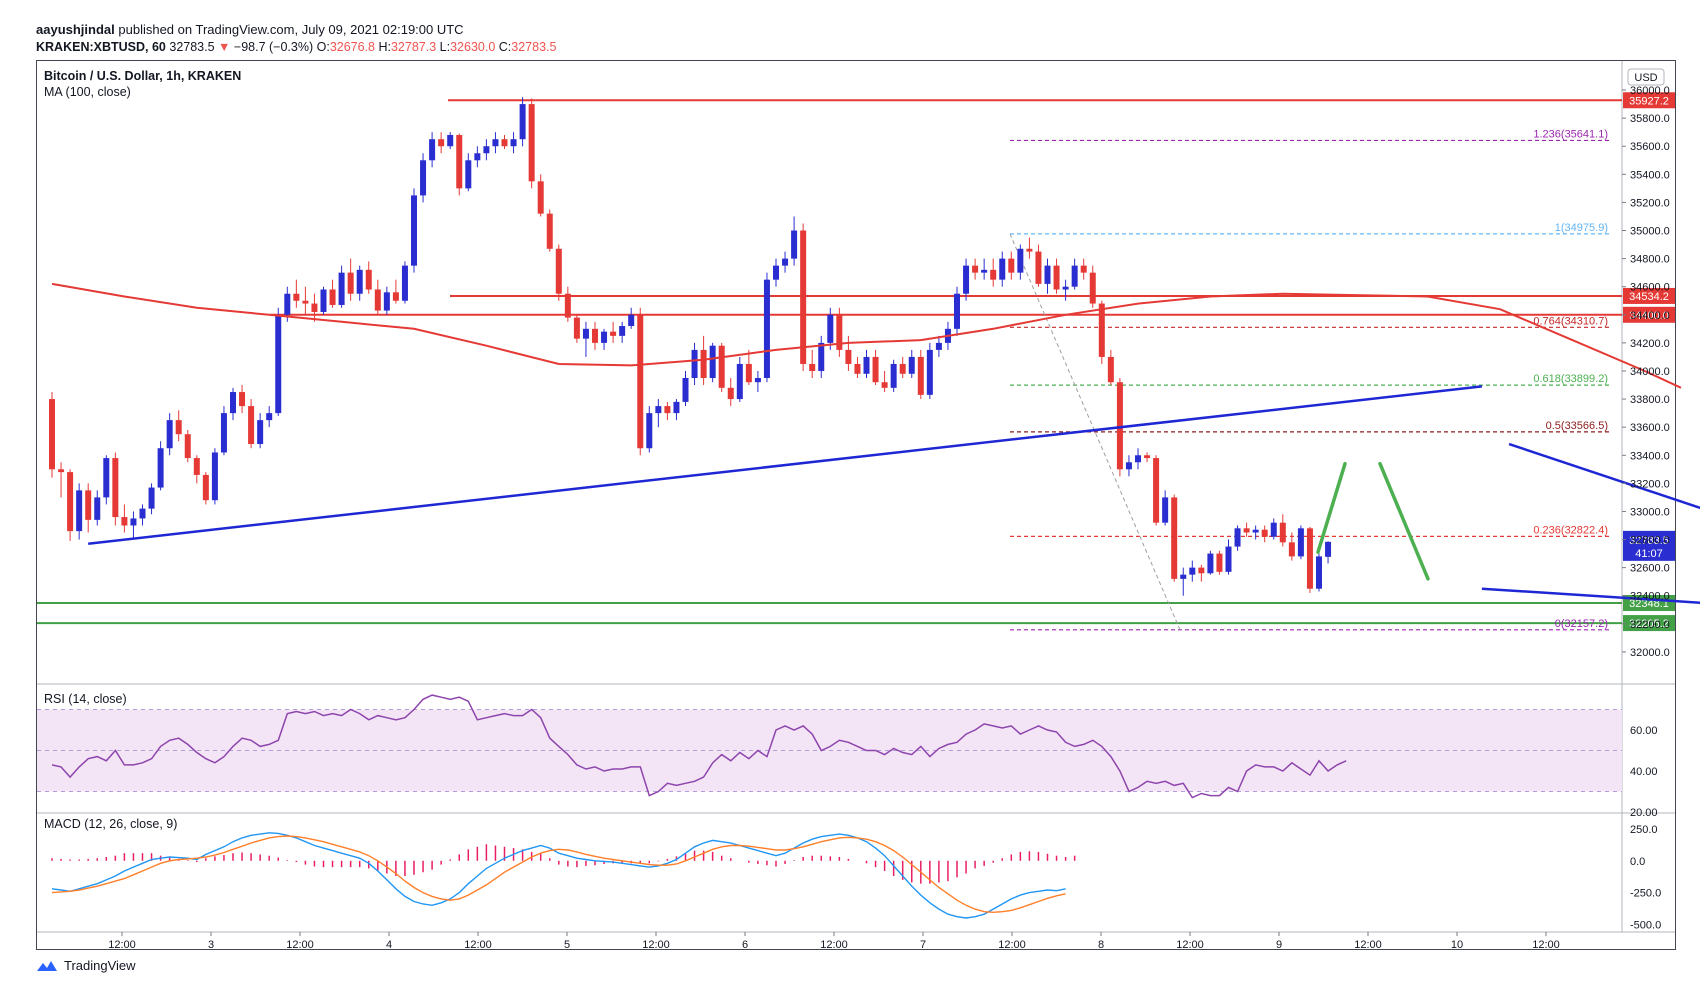  What do you see at coordinates (1604, 476) in the screenshot?
I see `trend-line` at bounding box center [1604, 476].